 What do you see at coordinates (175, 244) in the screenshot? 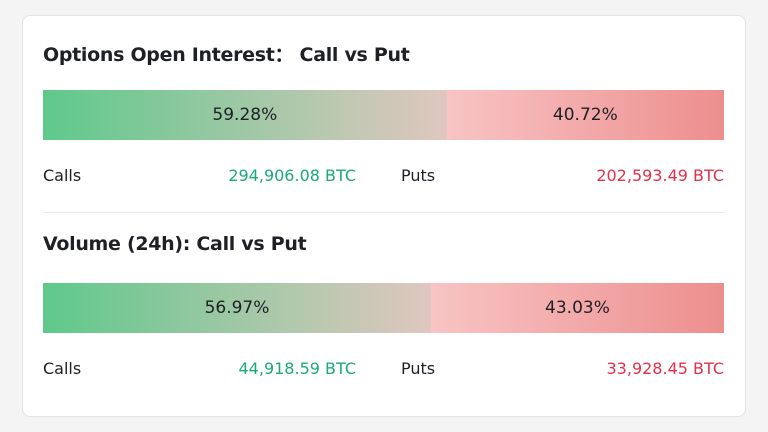
I see `section-title: Volume (24h): Call vs Put` at bounding box center [175, 244].